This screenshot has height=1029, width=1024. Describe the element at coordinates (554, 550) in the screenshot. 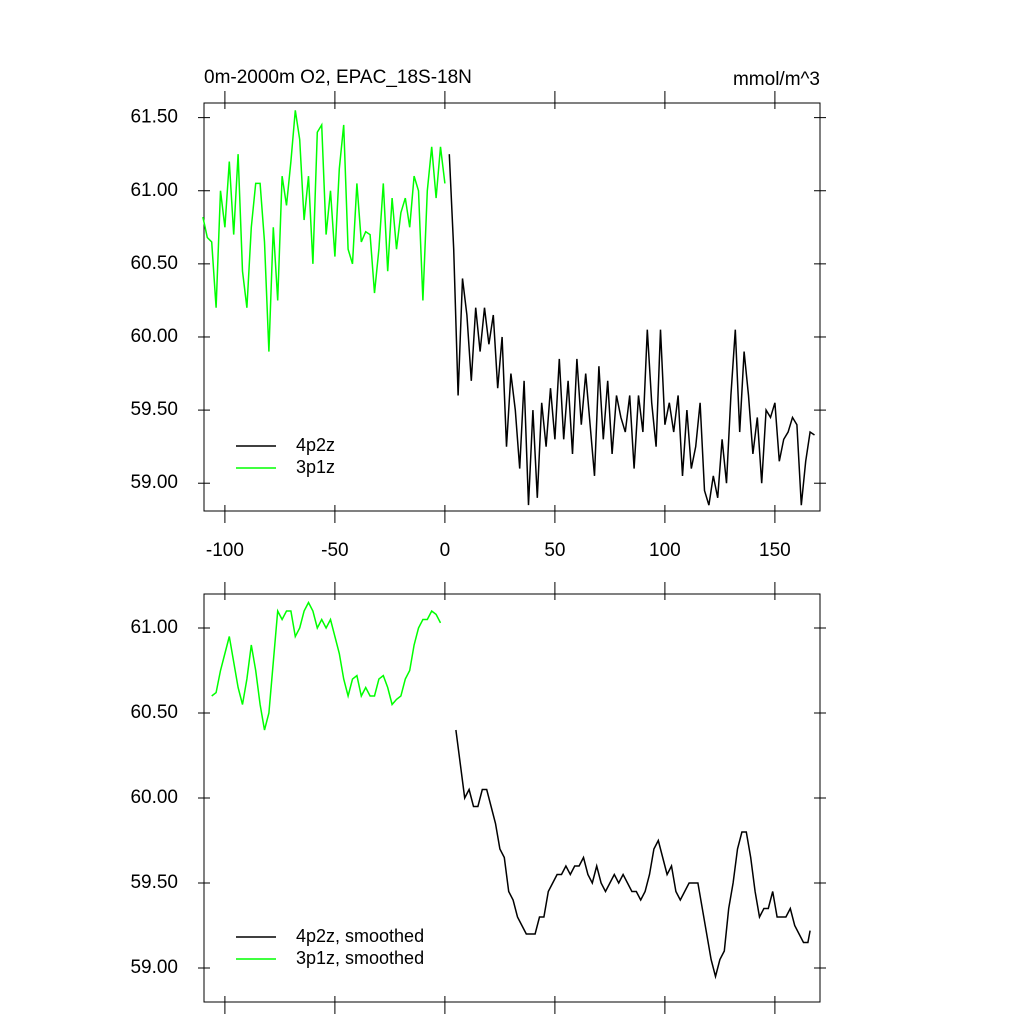

I see `x-tick-label: 50` at that location.